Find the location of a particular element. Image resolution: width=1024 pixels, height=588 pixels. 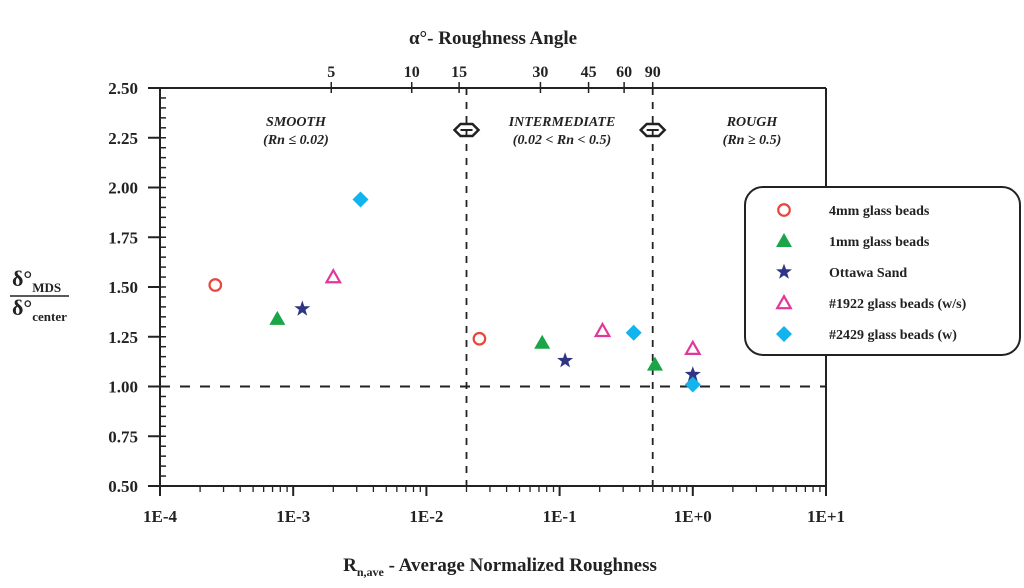

top-tick-label: 30 is located at coordinates (540, 72).